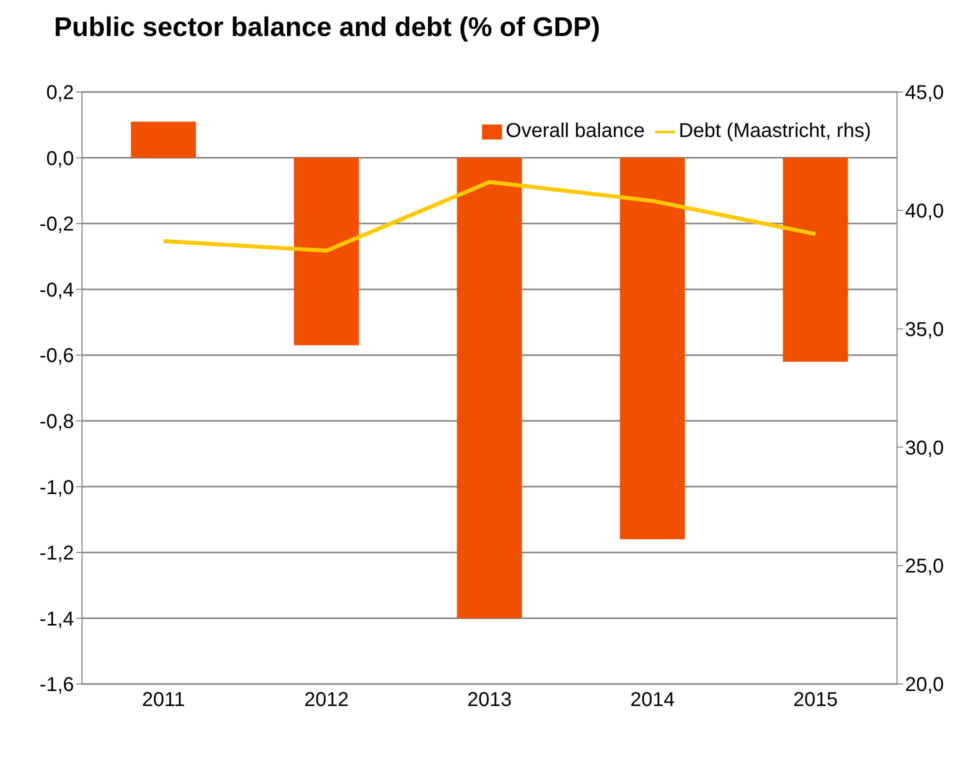  I want to click on y-tick-label: -0,6, so click(57, 356).